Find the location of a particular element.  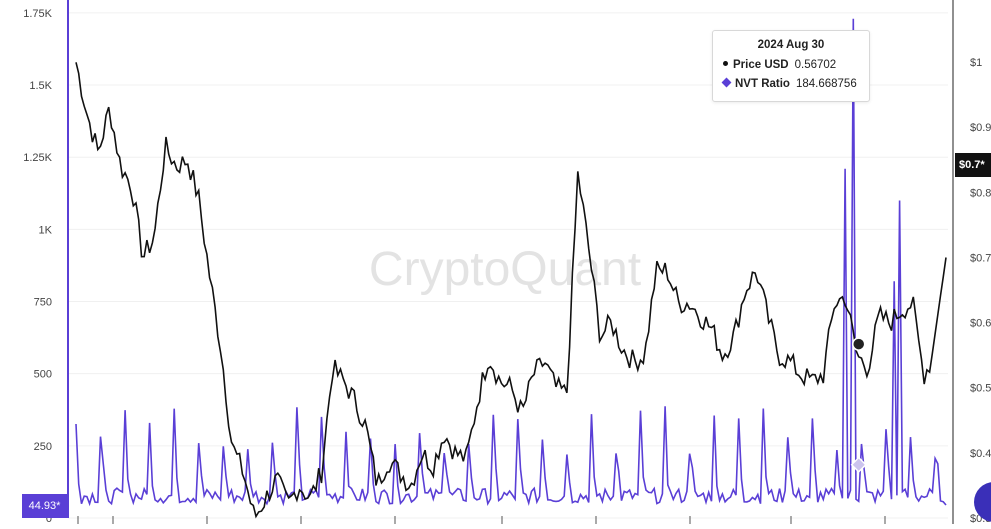

right-tick-label: $1 is located at coordinates (976, 63).